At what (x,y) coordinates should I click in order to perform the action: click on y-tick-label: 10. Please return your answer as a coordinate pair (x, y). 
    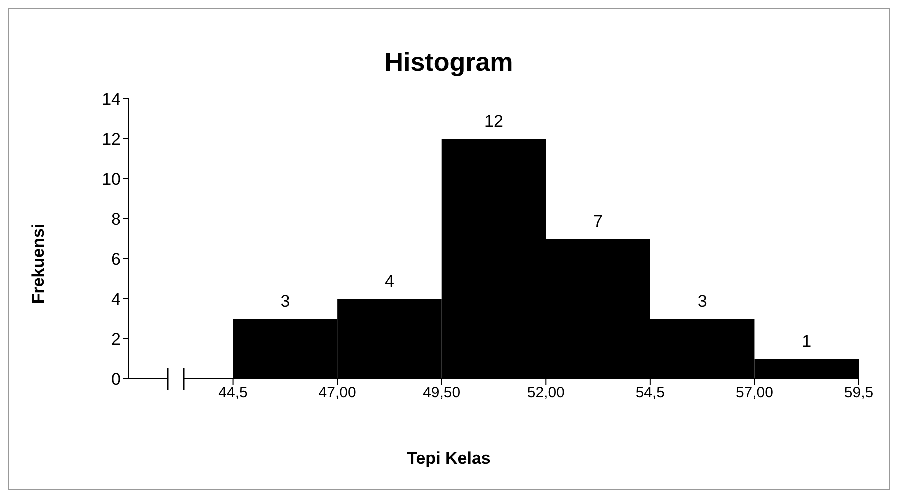
    Looking at the image, I should click on (111, 180).